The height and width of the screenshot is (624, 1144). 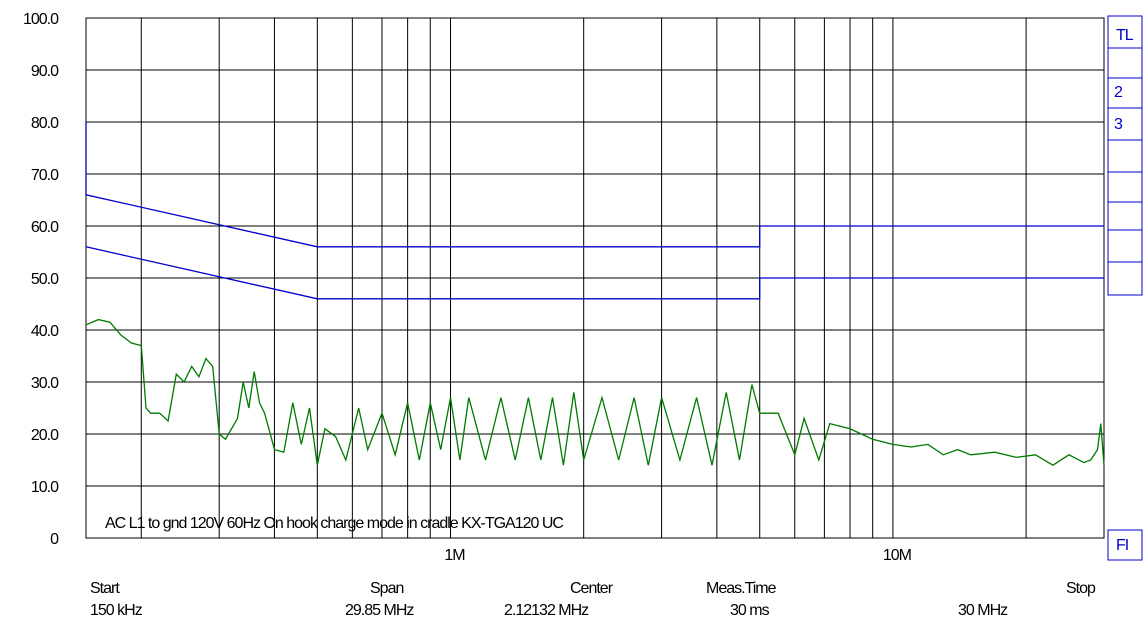 I want to click on footer-label: Start, so click(x=105, y=588).